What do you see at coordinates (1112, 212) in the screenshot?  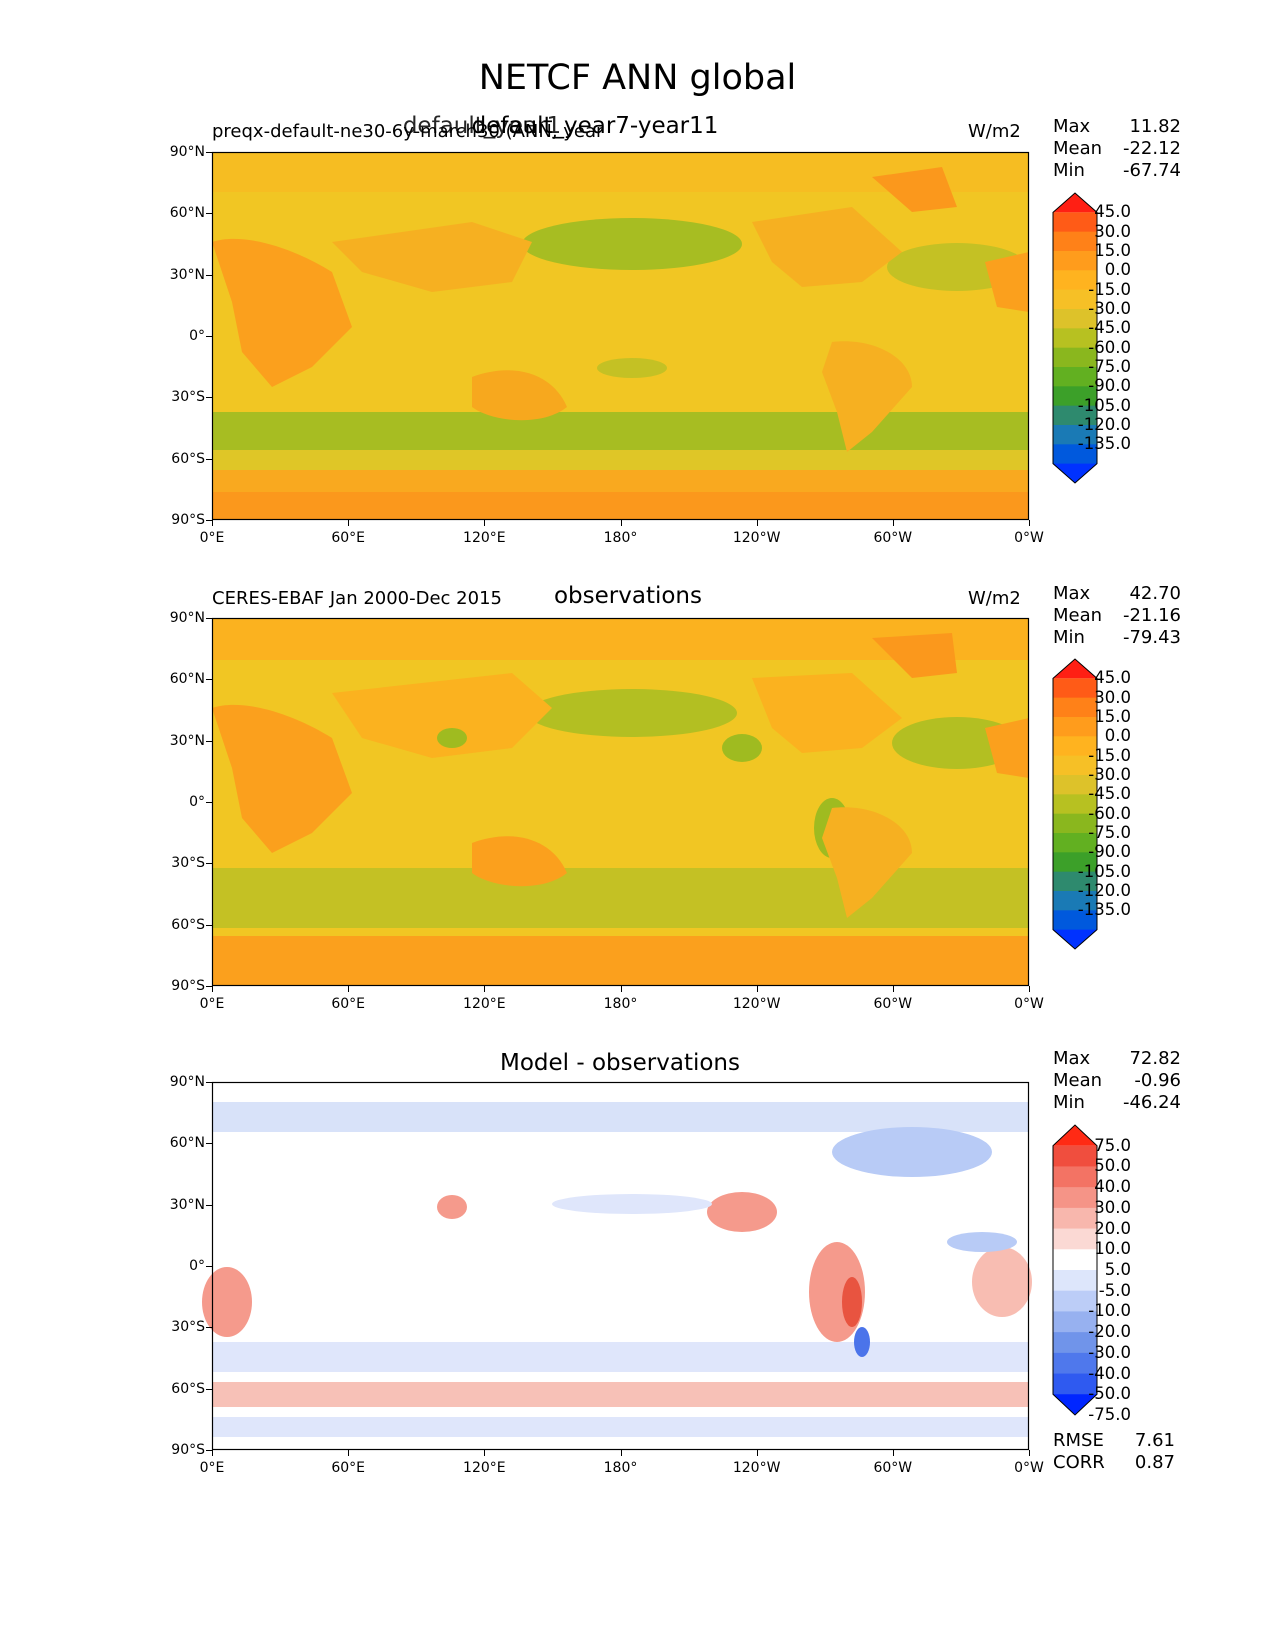 I see `panel-1-colorbar-label: 45.0` at bounding box center [1112, 212].